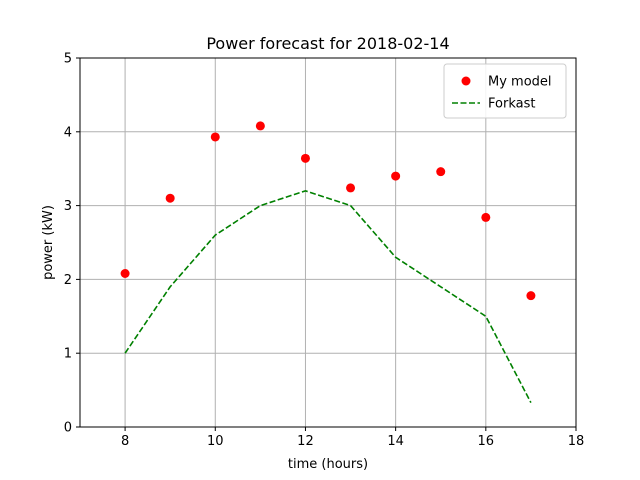 This screenshot has width=640, height=480. What do you see at coordinates (520, 82) in the screenshot?
I see `legend-label: My model` at bounding box center [520, 82].